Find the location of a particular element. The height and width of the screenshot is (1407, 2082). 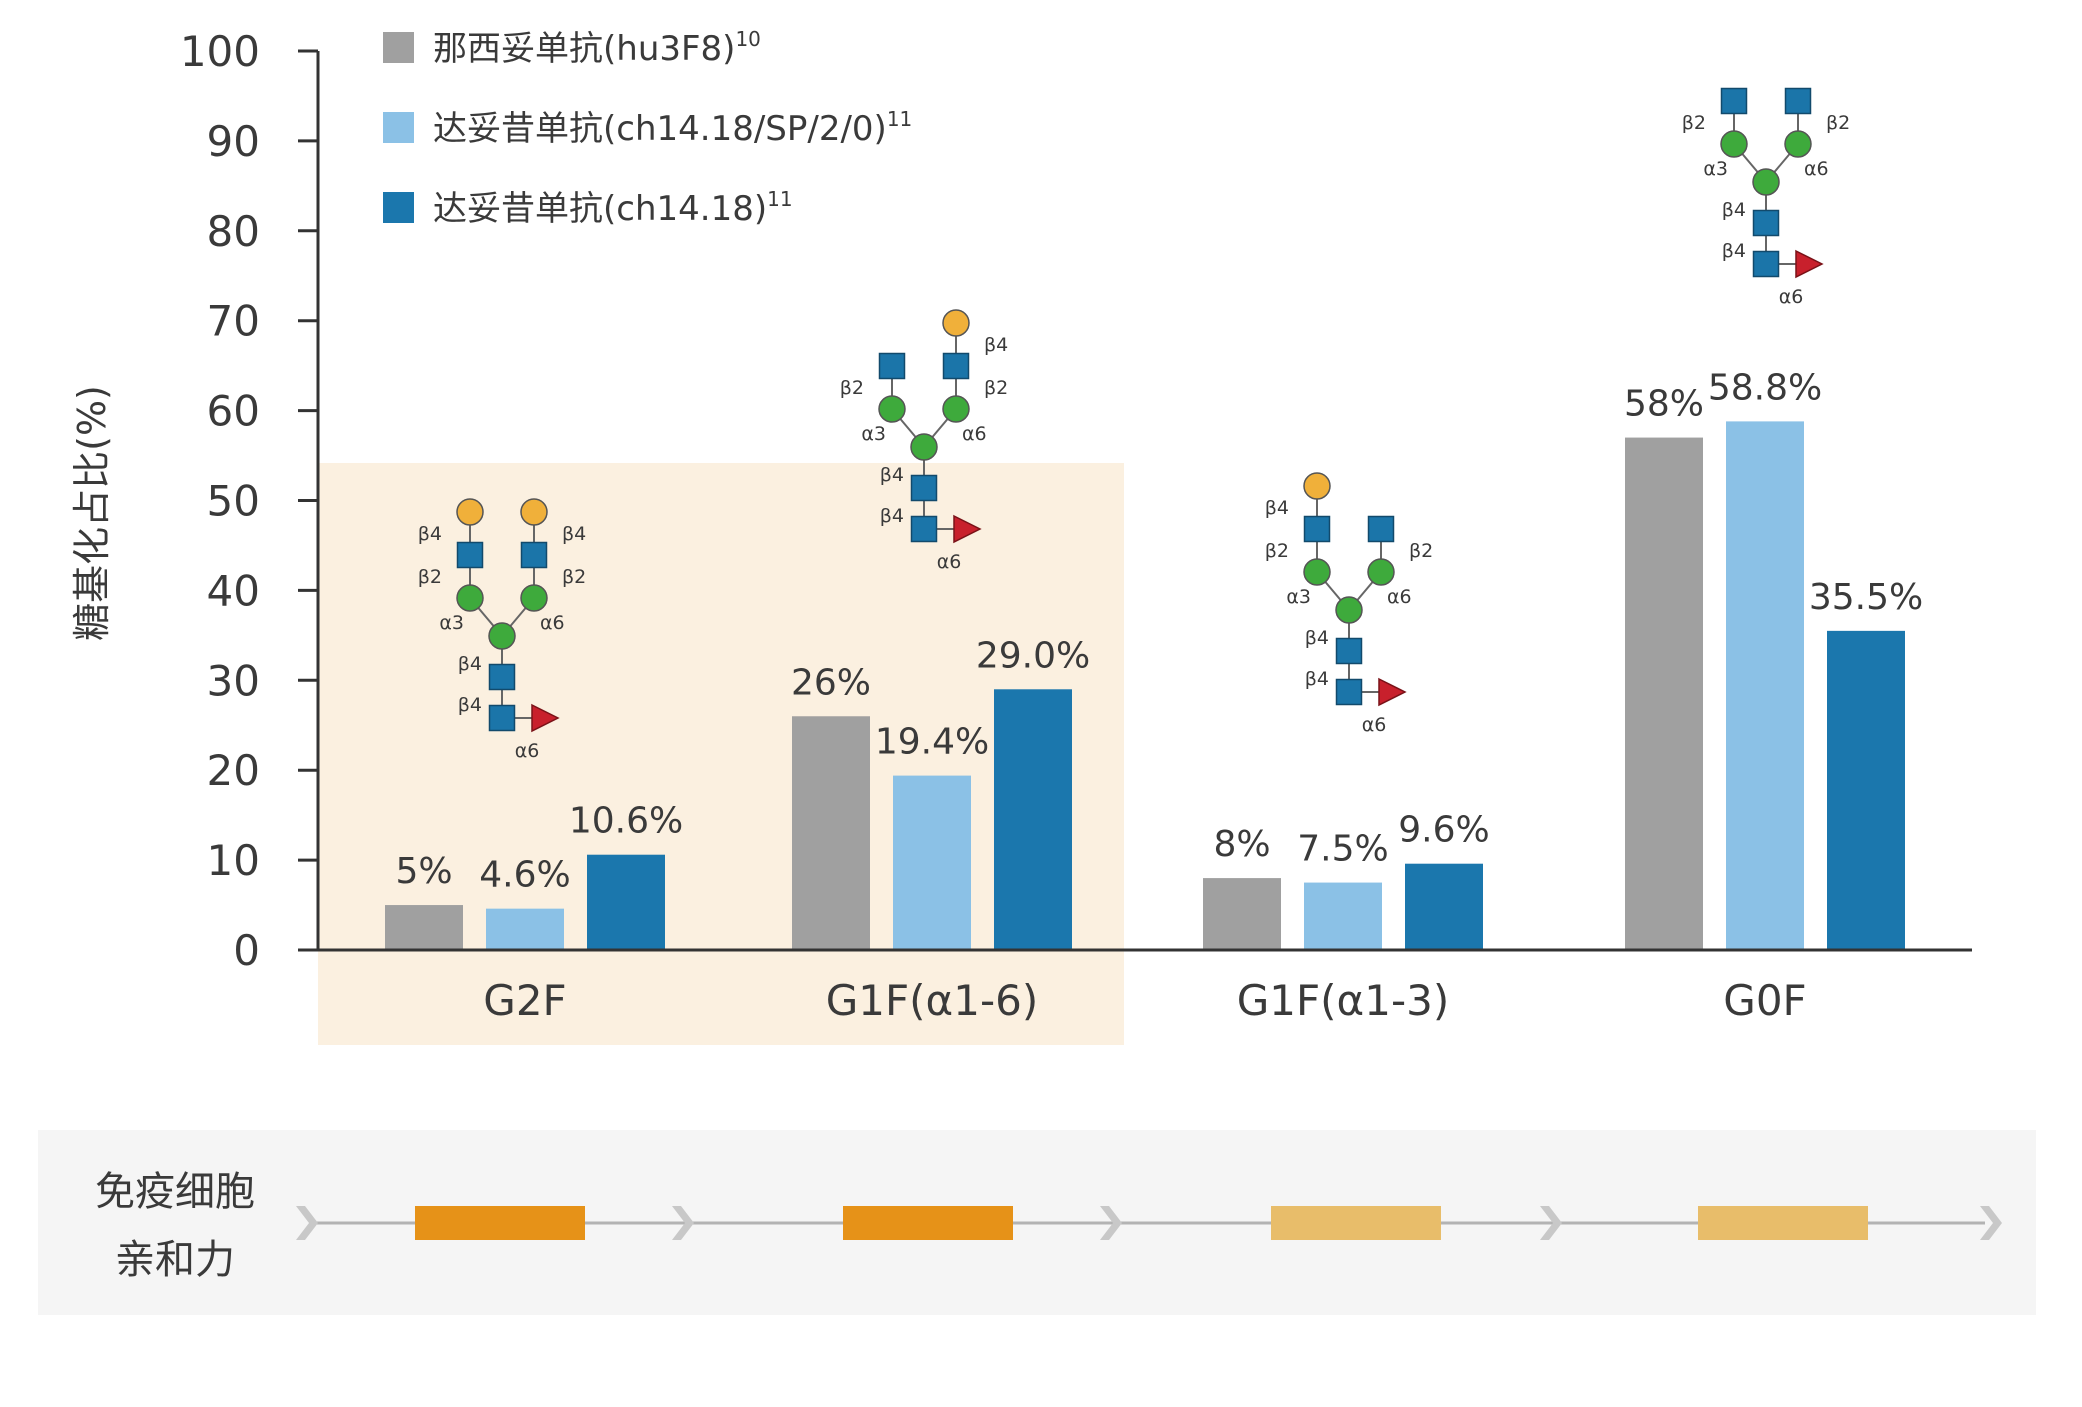

affinity-track is located at coordinates (1149, 1223).